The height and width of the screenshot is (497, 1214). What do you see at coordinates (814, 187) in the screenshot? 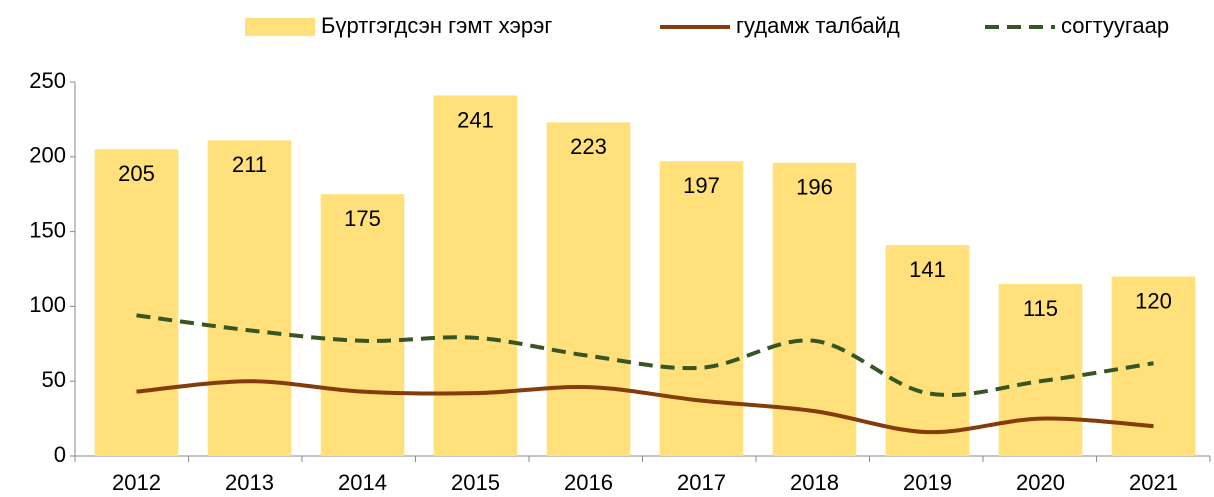
I see `data-label: 196` at bounding box center [814, 187].